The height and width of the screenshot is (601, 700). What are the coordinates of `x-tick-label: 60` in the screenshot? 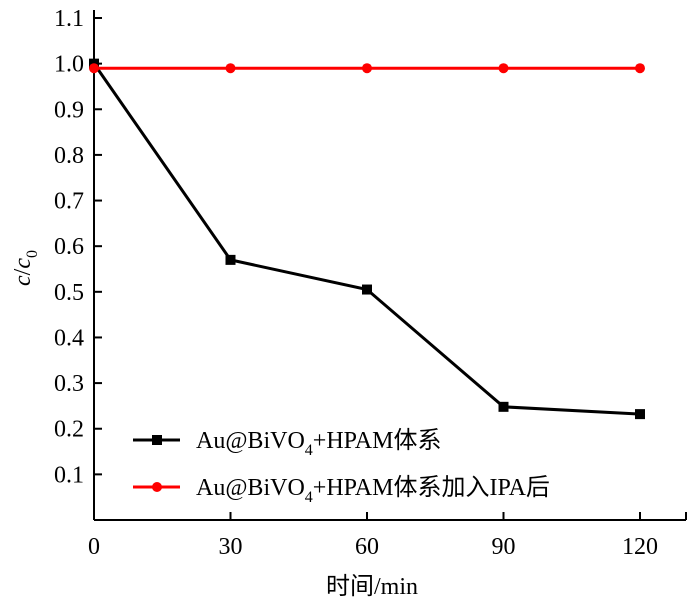 It's located at (367, 547).